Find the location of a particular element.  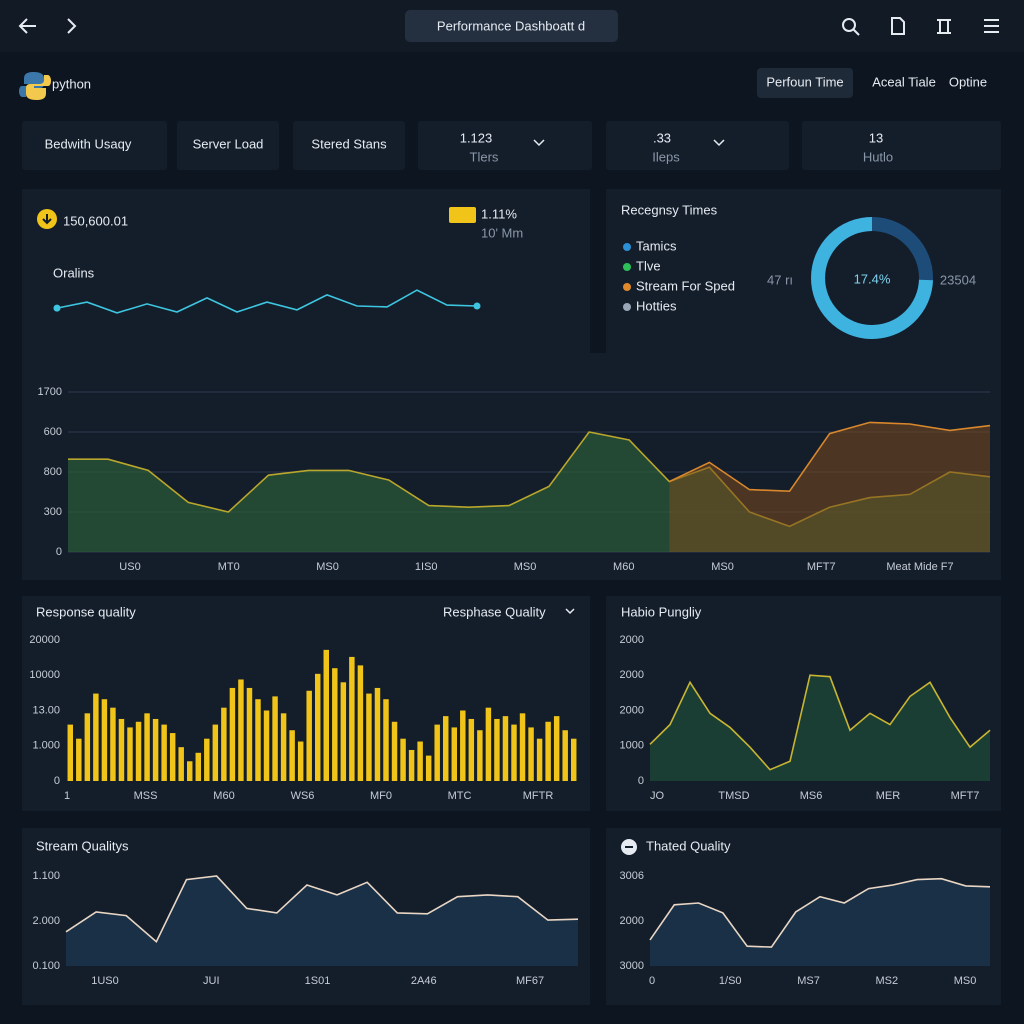

donut-arc is located at coordinates (872, 278).